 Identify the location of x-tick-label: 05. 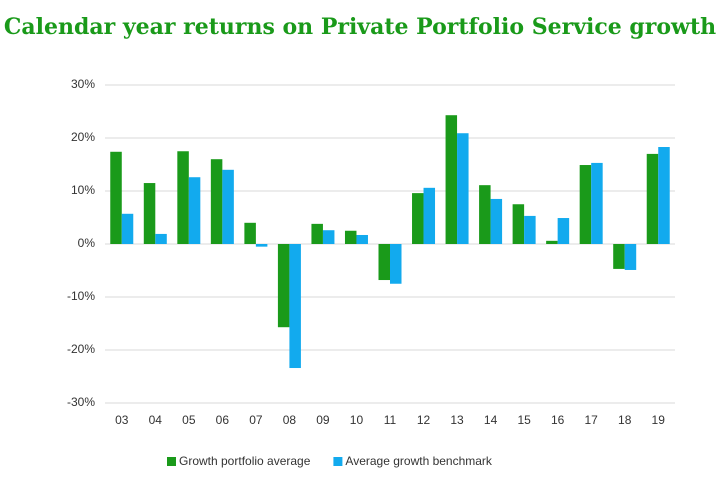
(189, 420).